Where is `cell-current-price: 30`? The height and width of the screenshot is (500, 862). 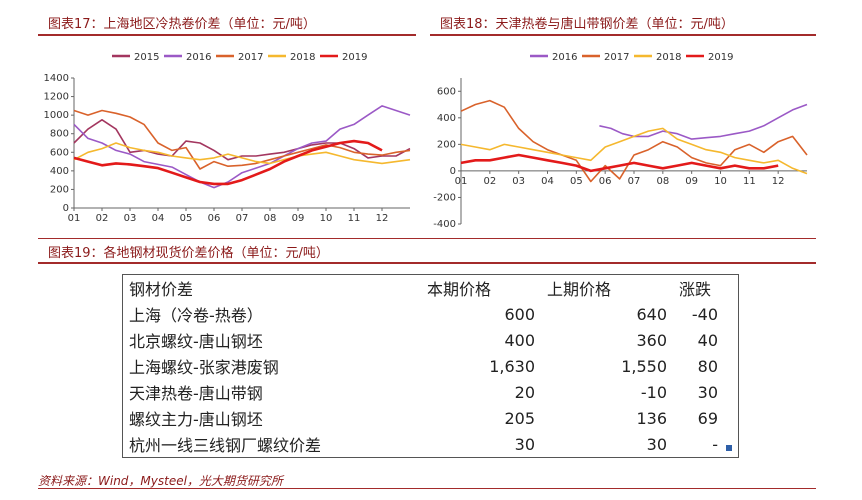
cell-current-price: 30 is located at coordinates (524, 444).